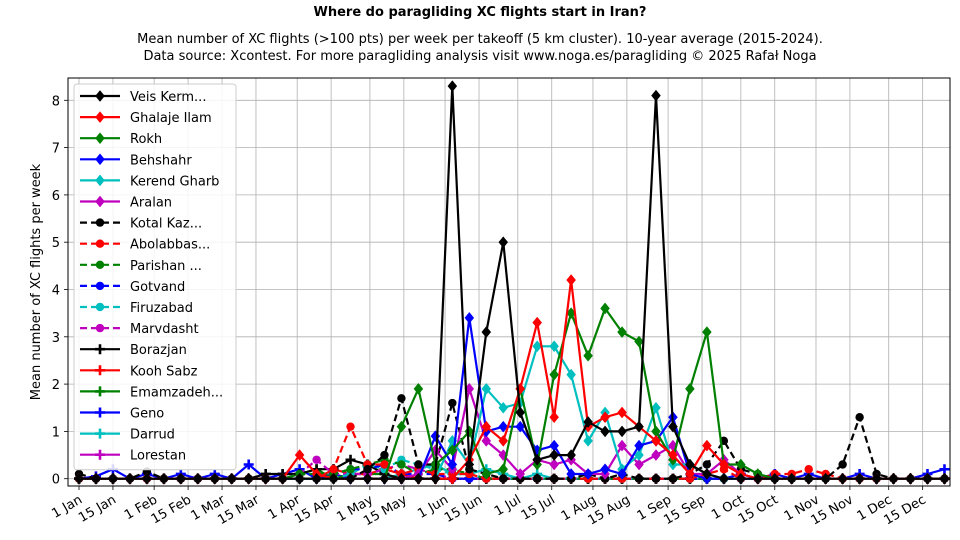 This screenshot has height=540, width=960. I want to click on x-tick-label: 15 Apr, so click(314, 509).